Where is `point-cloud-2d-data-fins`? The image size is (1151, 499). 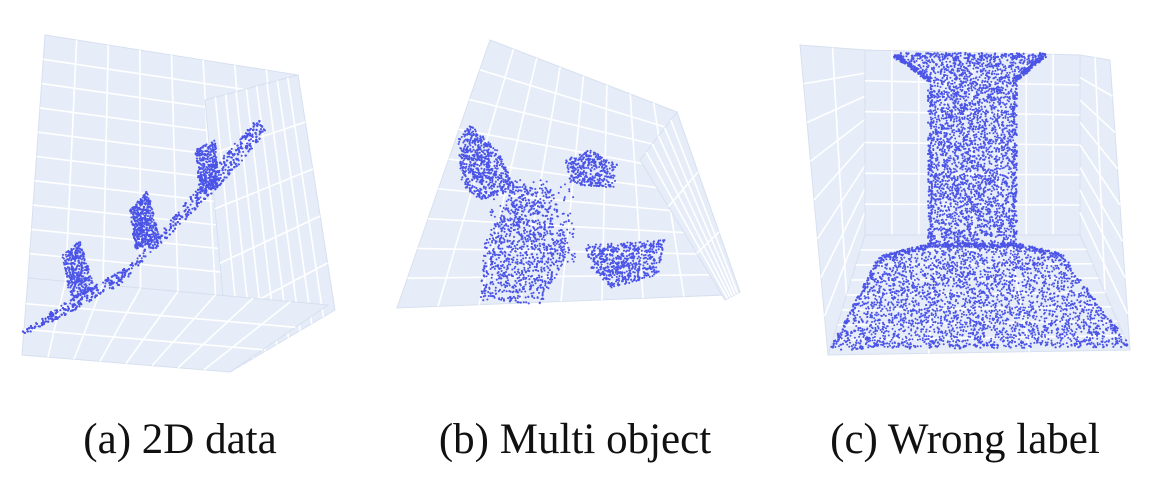
point-cloud-2d-data-fins is located at coordinates (145, 220).